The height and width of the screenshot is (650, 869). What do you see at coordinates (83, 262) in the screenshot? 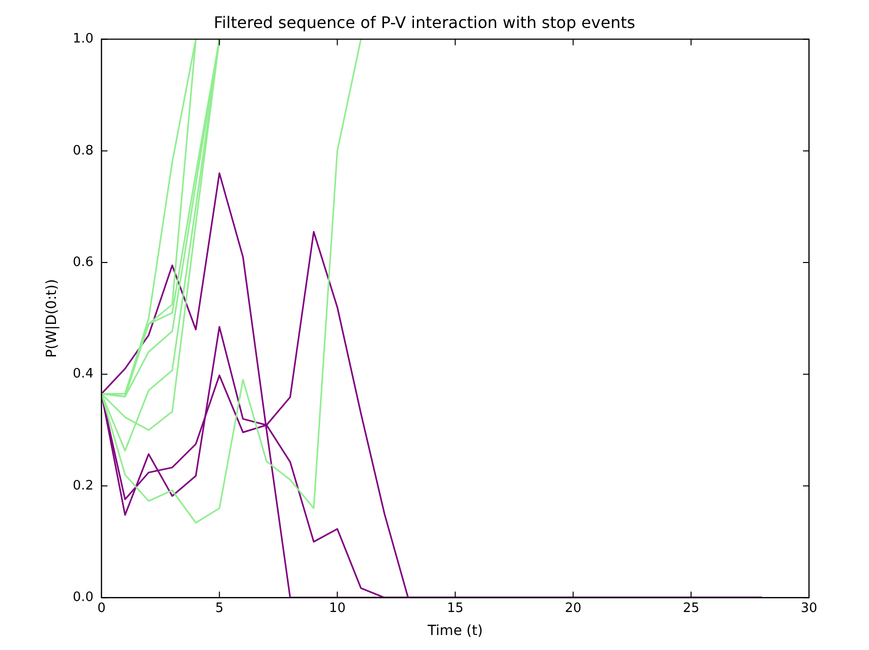
I see `y-tick-label: 0.6` at bounding box center [83, 262].